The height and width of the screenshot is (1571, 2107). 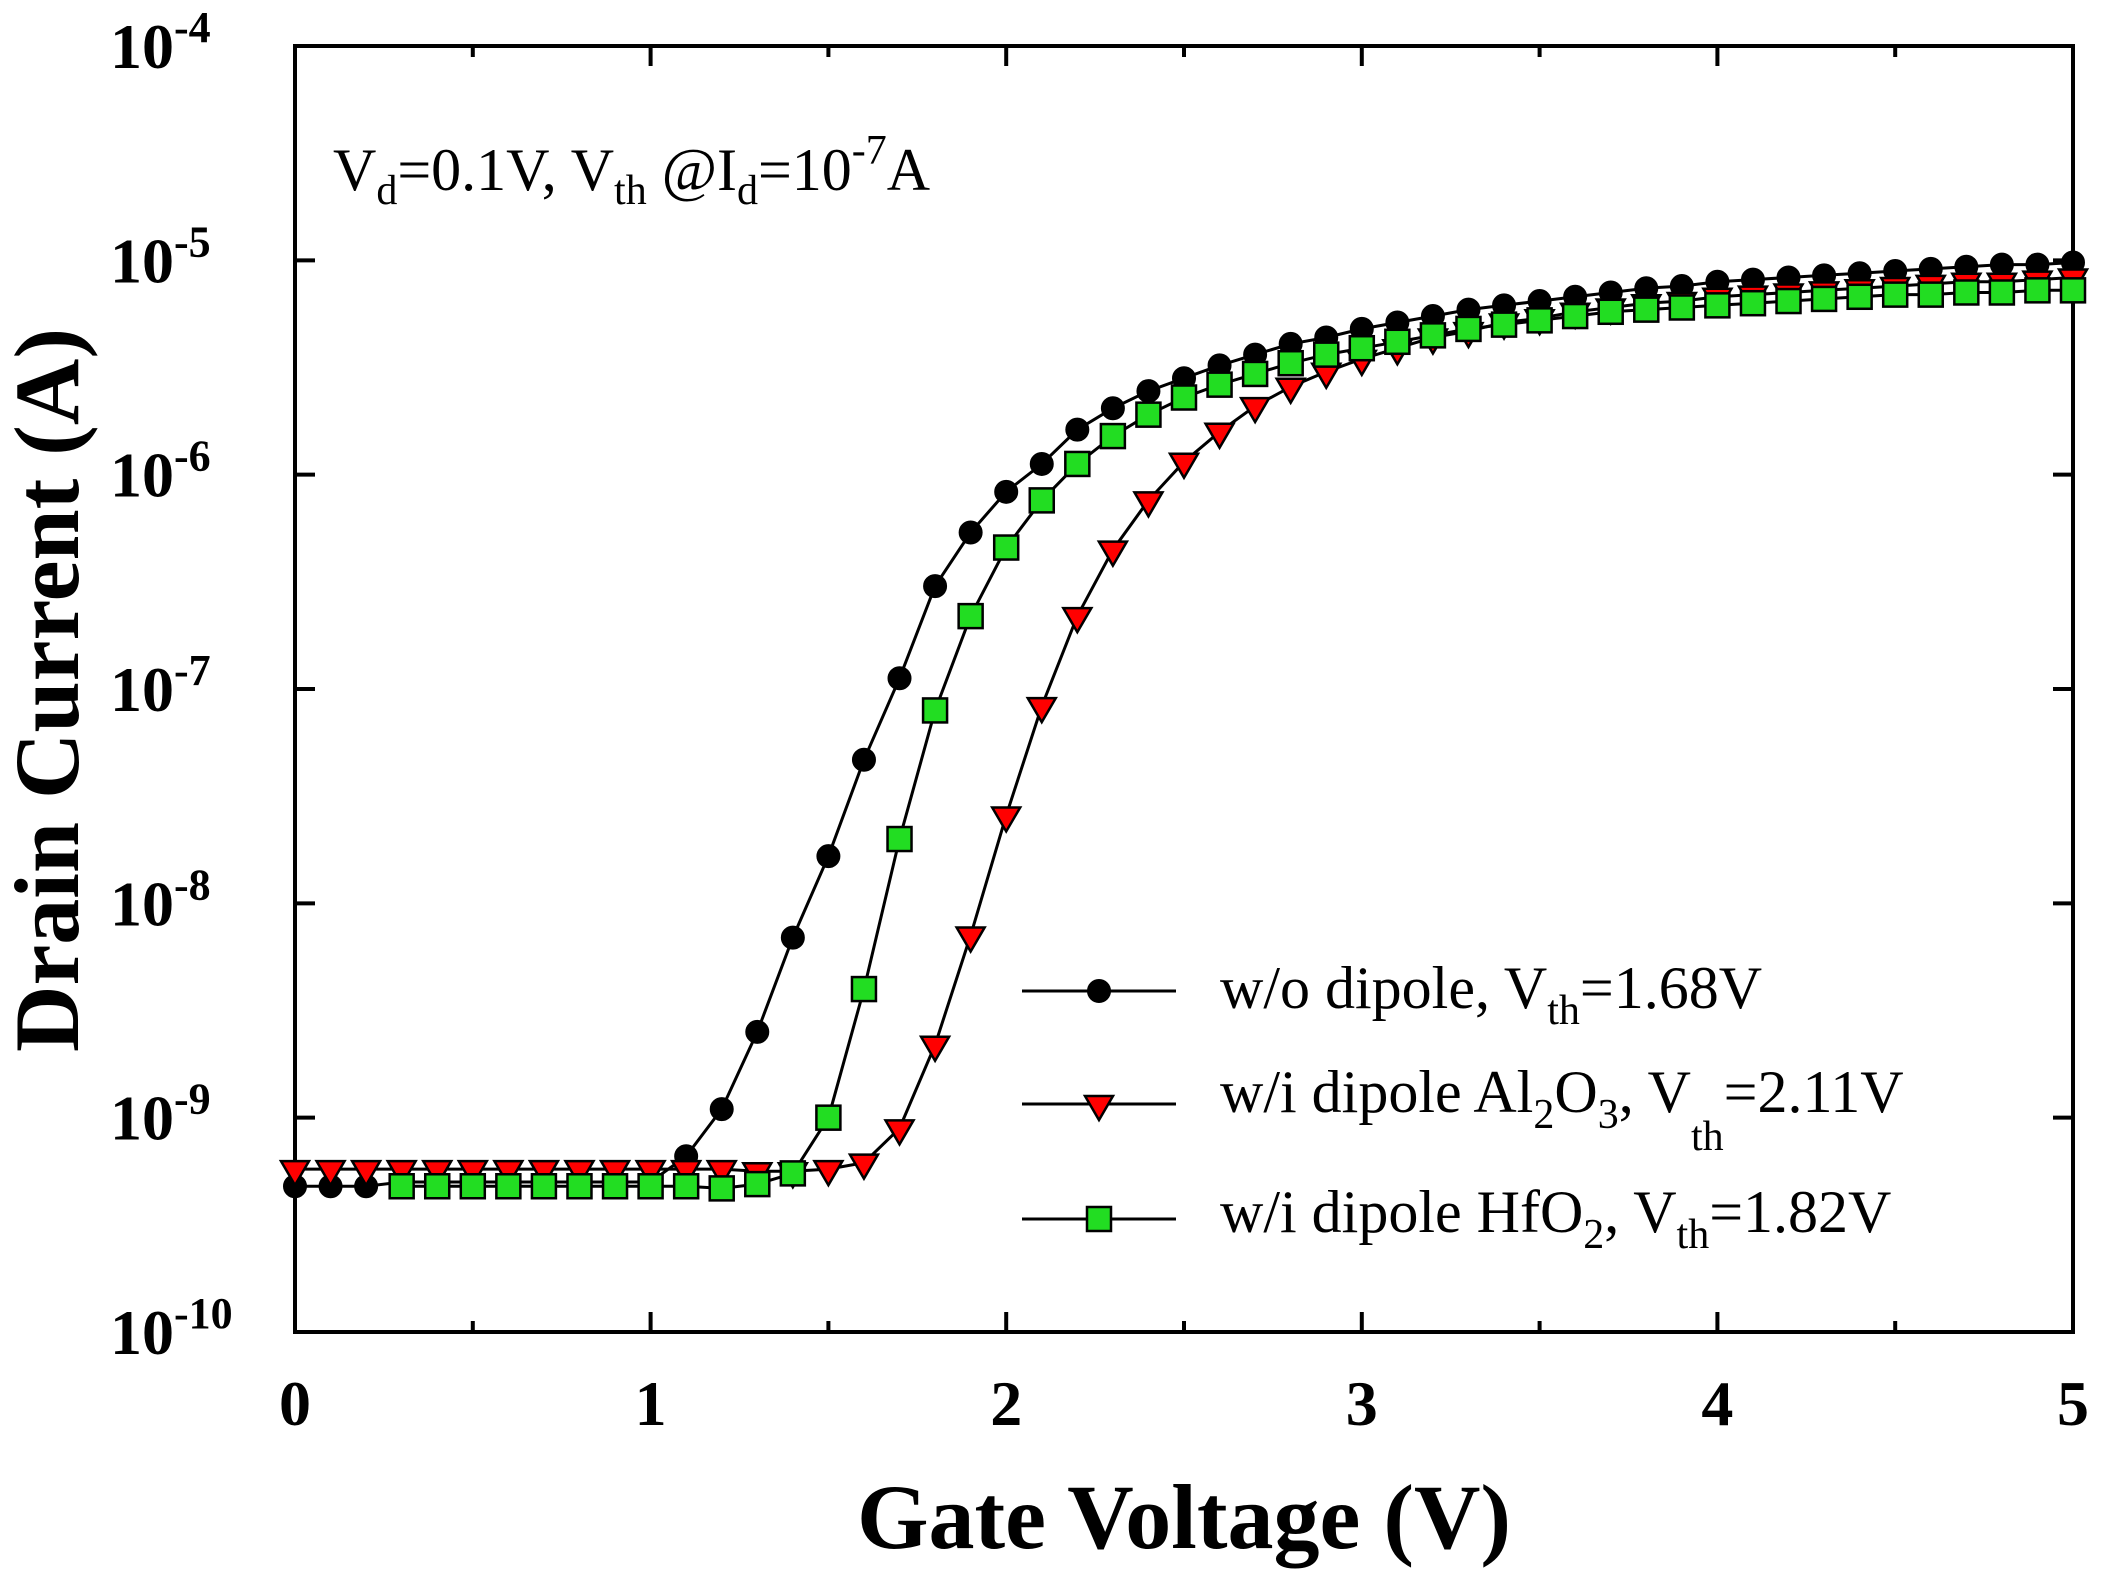 I want to click on y-tick-label: 10⁻⁸, so click(x=160, y=899).